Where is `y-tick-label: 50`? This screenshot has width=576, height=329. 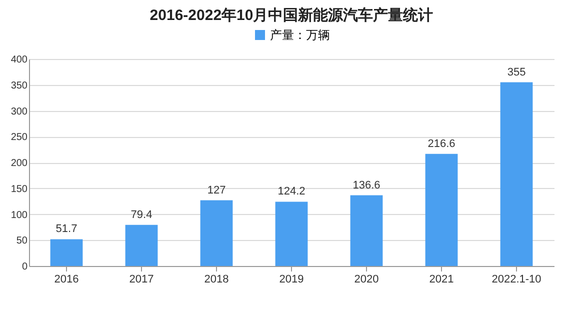 y-tick-label: 50 is located at coordinates (22, 241).